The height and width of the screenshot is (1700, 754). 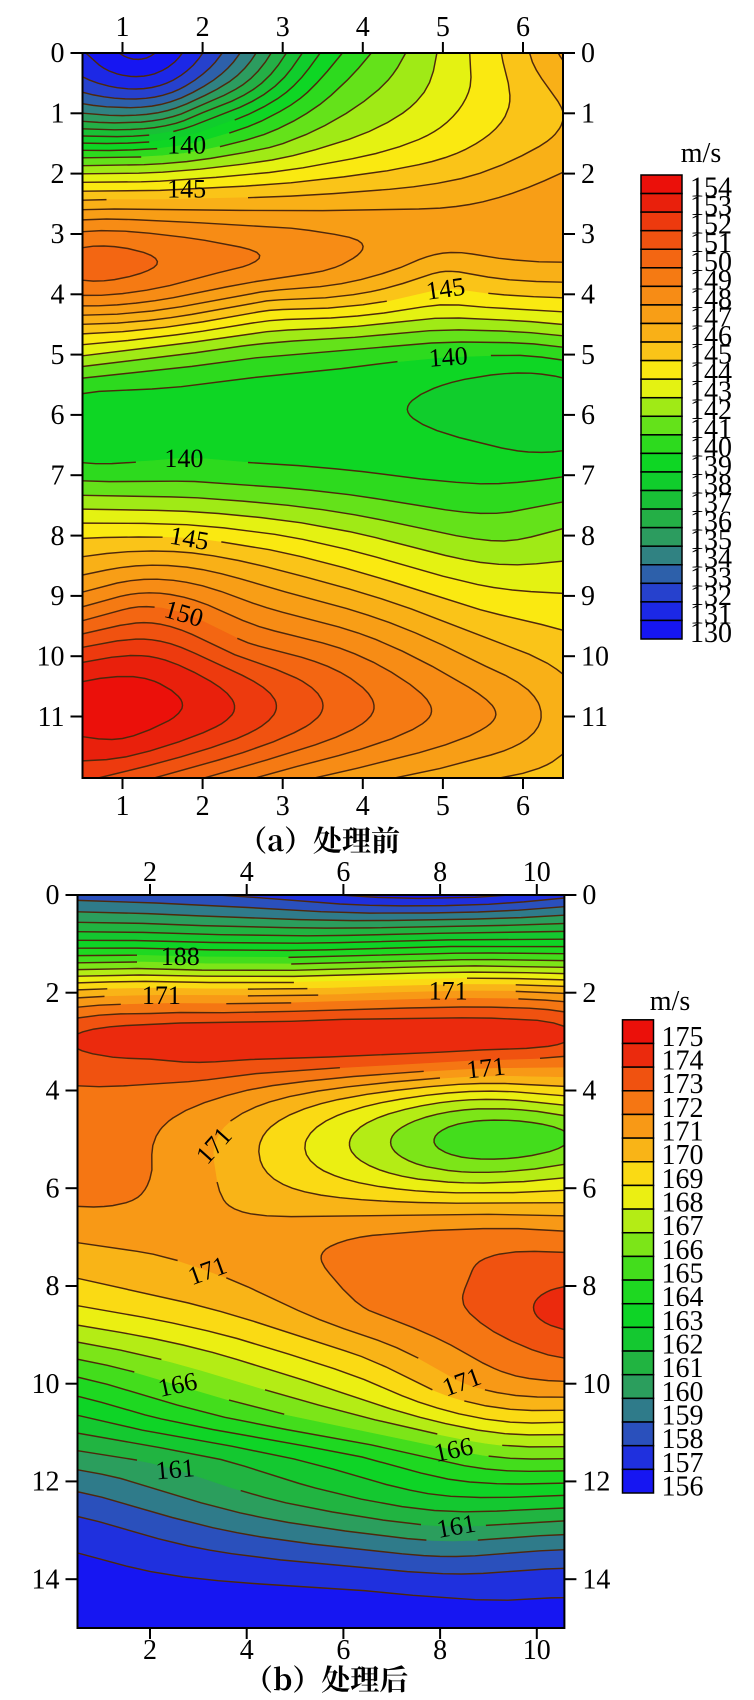 I want to click on svg-text: 134, so click(x=711, y=559).